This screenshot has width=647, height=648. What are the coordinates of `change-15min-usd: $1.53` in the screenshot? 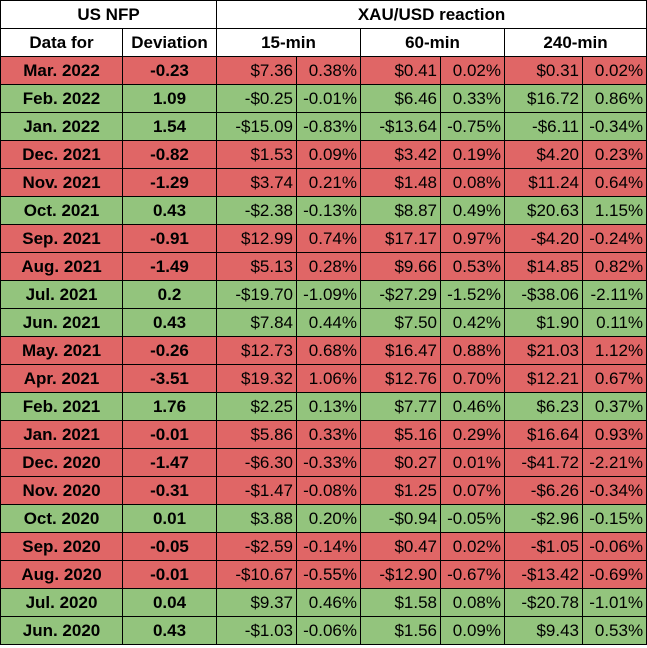 It's located at (256, 154).